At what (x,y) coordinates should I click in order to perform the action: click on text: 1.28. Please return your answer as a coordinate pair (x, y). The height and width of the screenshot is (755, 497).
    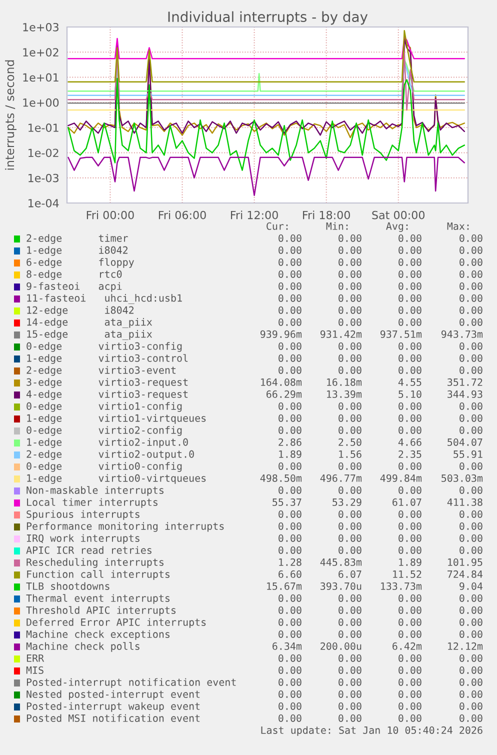
    Looking at the image, I should click on (290, 562).